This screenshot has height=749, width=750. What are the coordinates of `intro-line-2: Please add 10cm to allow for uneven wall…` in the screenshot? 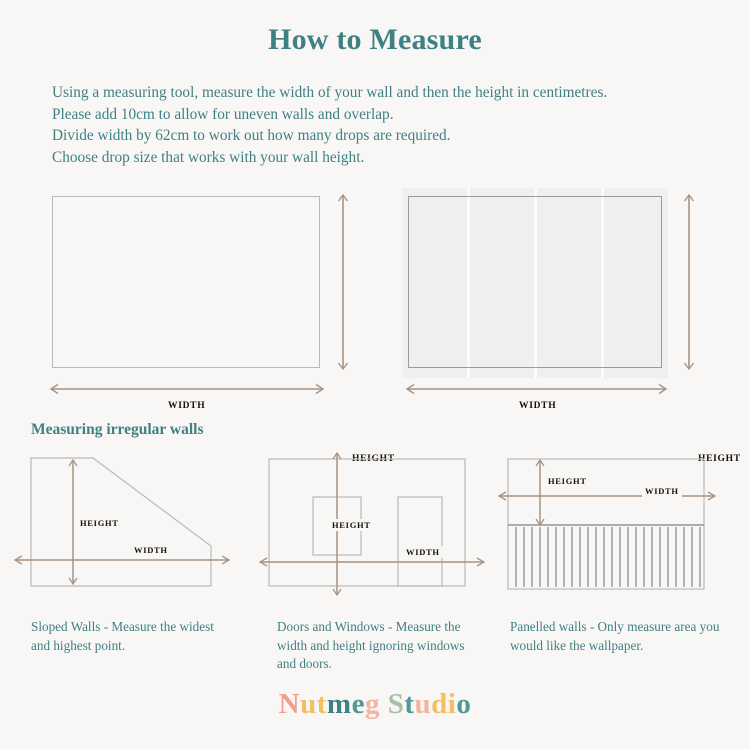 It's located at (223, 114).